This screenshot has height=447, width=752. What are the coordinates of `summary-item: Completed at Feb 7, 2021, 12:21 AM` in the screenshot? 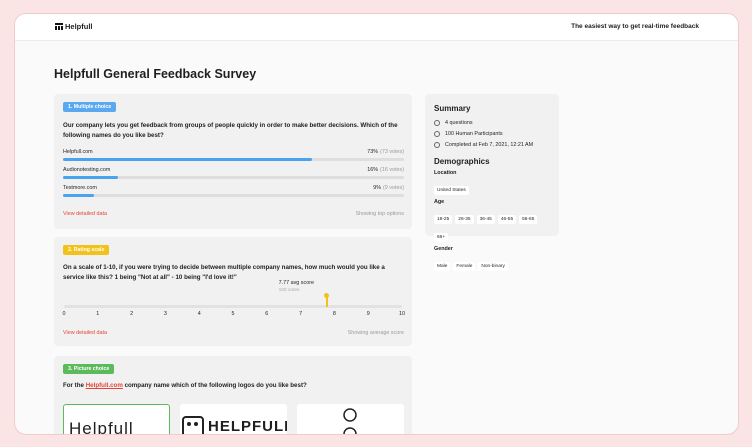 It's located at (494, 144).